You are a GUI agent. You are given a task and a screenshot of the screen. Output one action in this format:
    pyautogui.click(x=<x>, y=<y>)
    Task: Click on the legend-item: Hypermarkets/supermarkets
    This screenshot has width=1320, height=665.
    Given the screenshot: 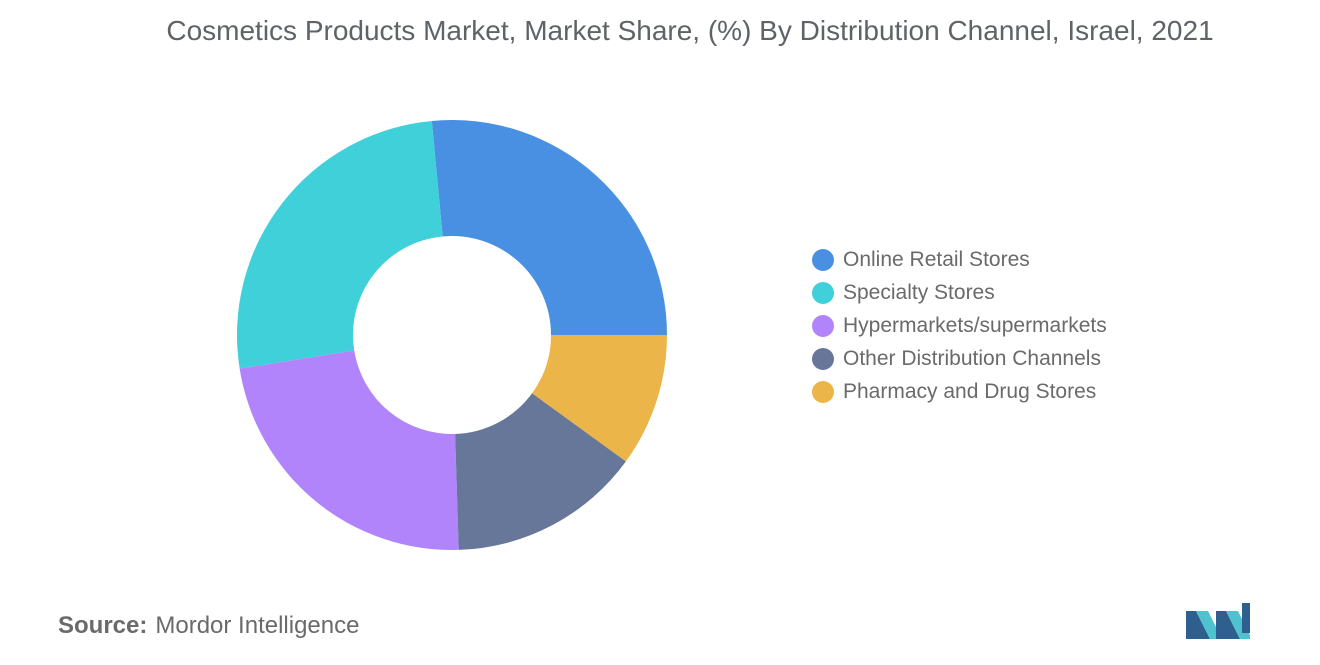 What is the action you would take?
    pyautogui.click(x=959, y=326)
    